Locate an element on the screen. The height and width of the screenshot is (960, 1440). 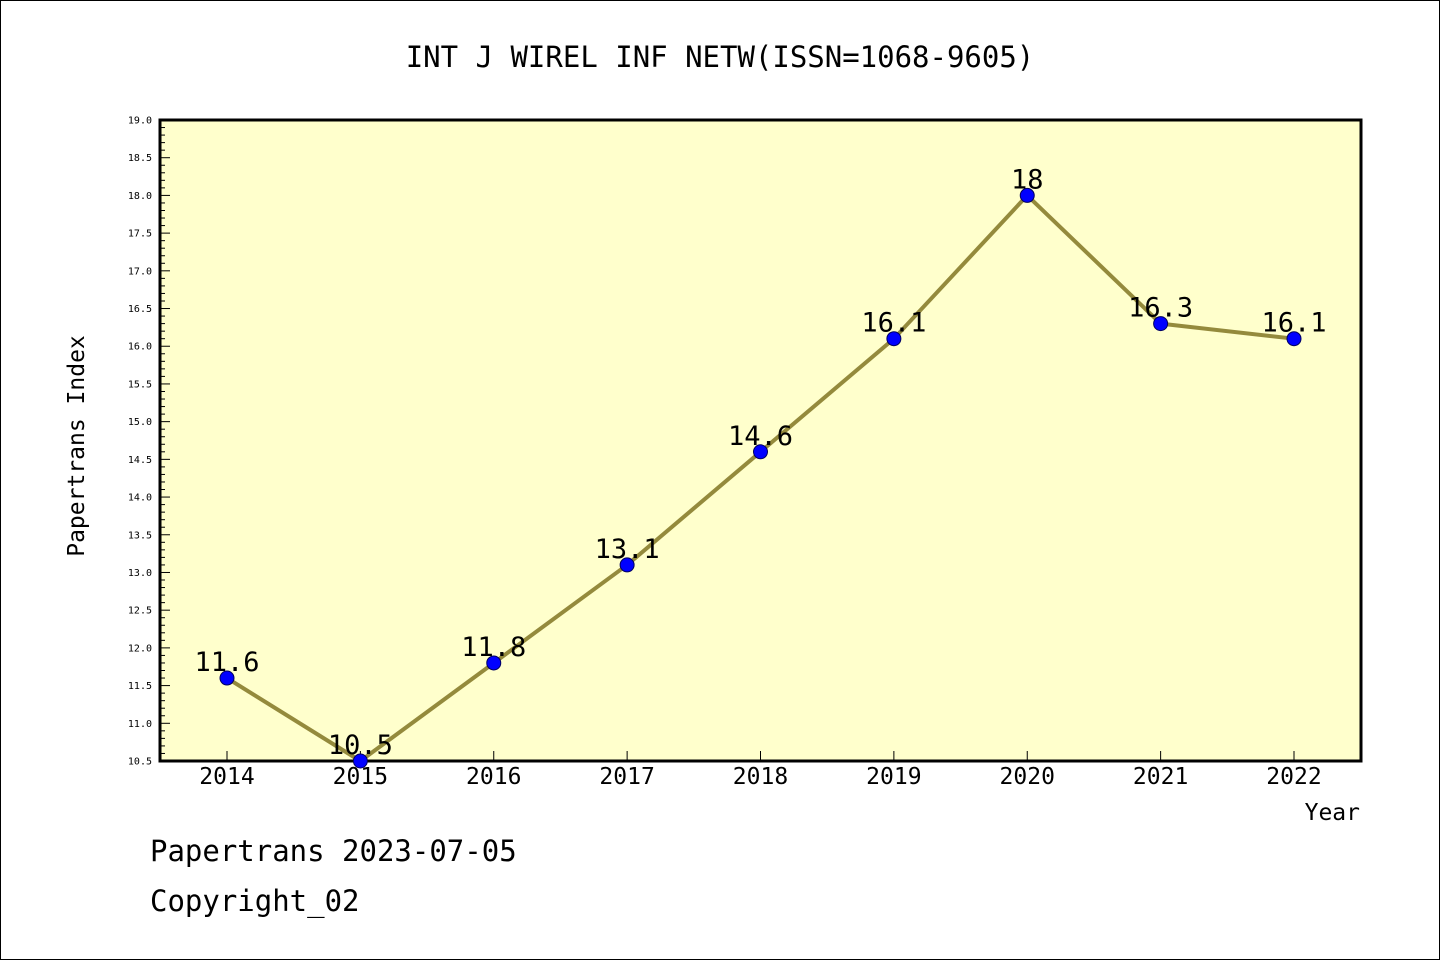
y-tick-label: 15.0 is located at coordinates (140, 422).